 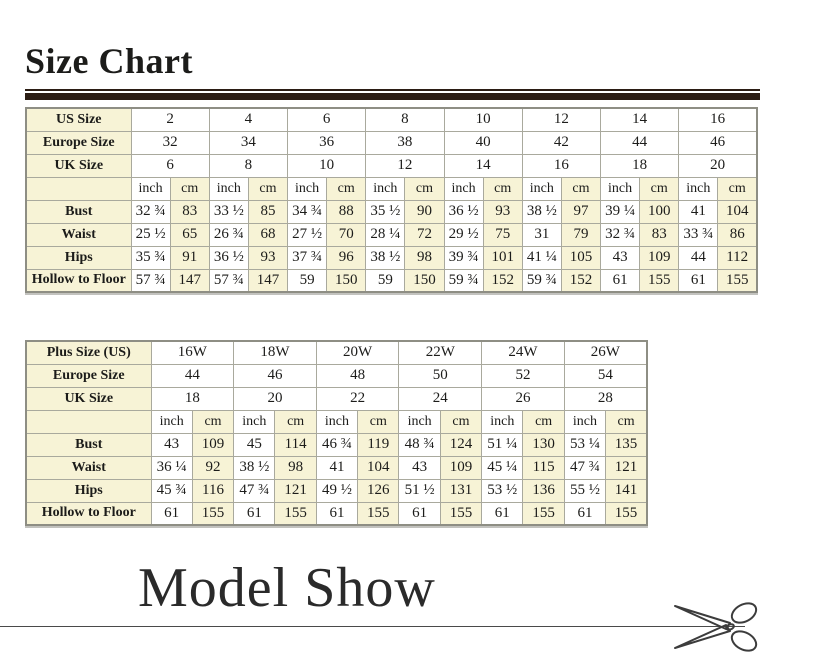 What do you see at coordinates (385, 234) in the screenshot?
I see `inch-value-cell: 28 ¼` at bounding box center [385, 234].